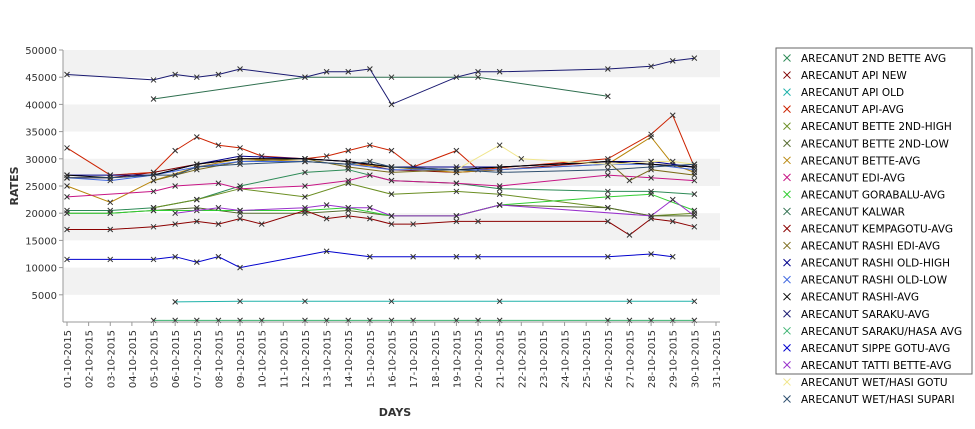 This screenshot has width=975, height=429. I want to click on legend-label: ARECANUT SARAKU-AVG, so click(865, 315).